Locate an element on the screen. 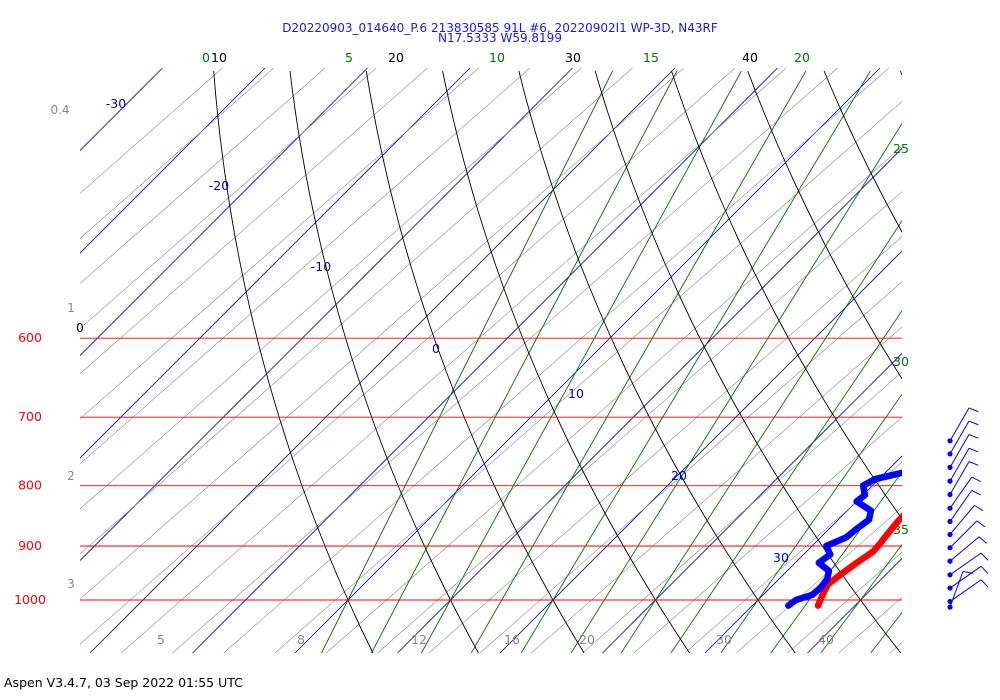 This screenshot has width=1000, height=700. moist-adiabat-label: 10 is located at coordinates (497, 57).